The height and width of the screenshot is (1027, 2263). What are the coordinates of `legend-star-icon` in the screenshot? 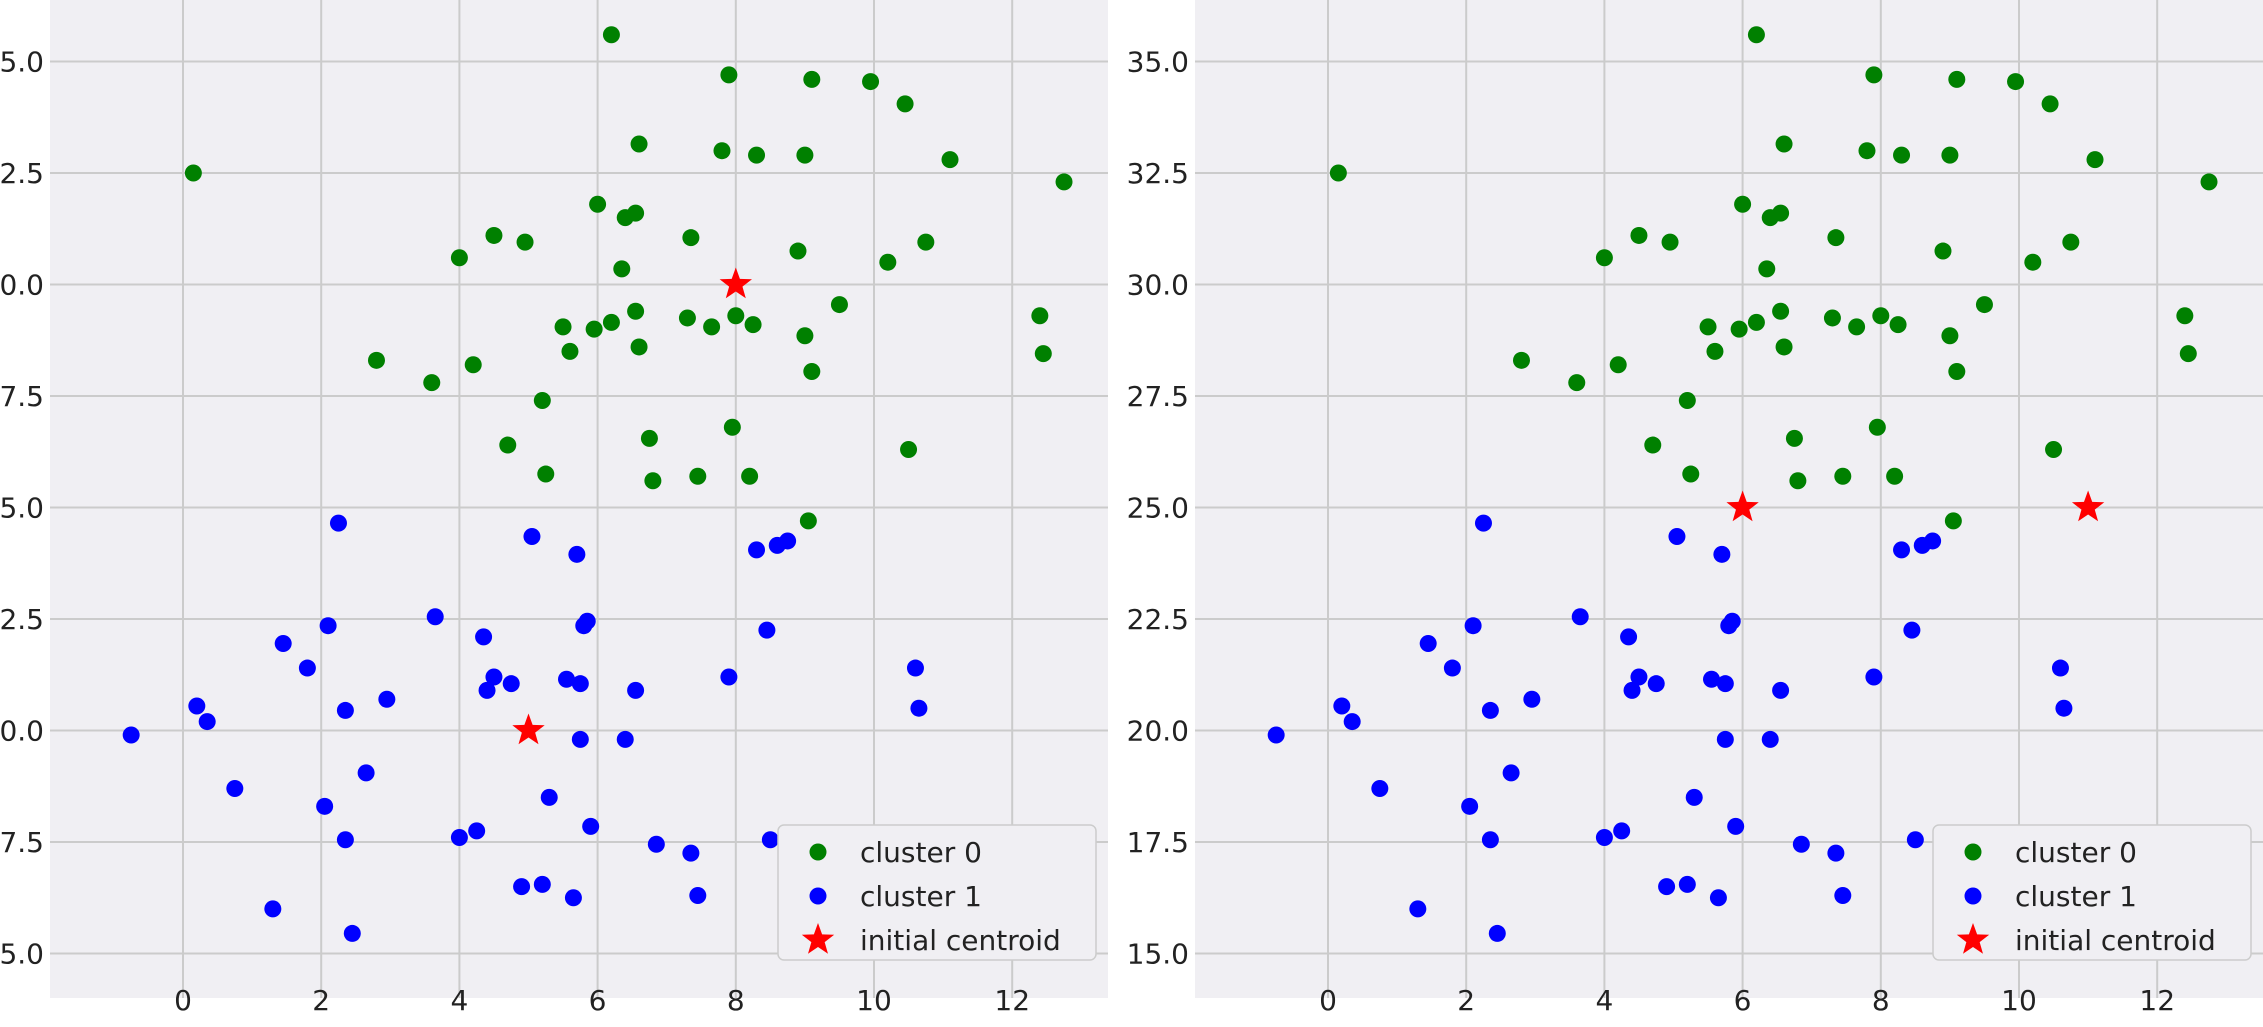 It's located at (1973, 938).